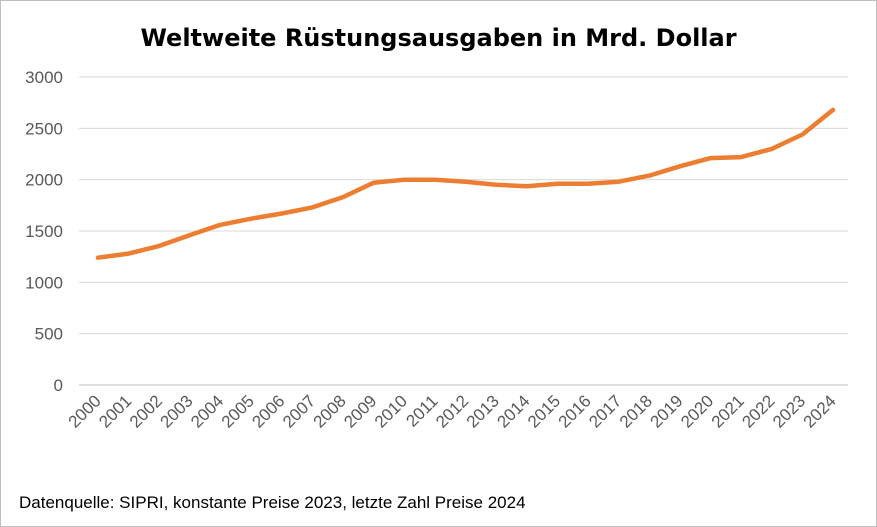 Image resolution: width=877 pixels, height=527 pixels. What do you see at coordinates (391, 411) in the screenshot?
I see `x-tick-label: 2010` at bounding box center [391, 411].